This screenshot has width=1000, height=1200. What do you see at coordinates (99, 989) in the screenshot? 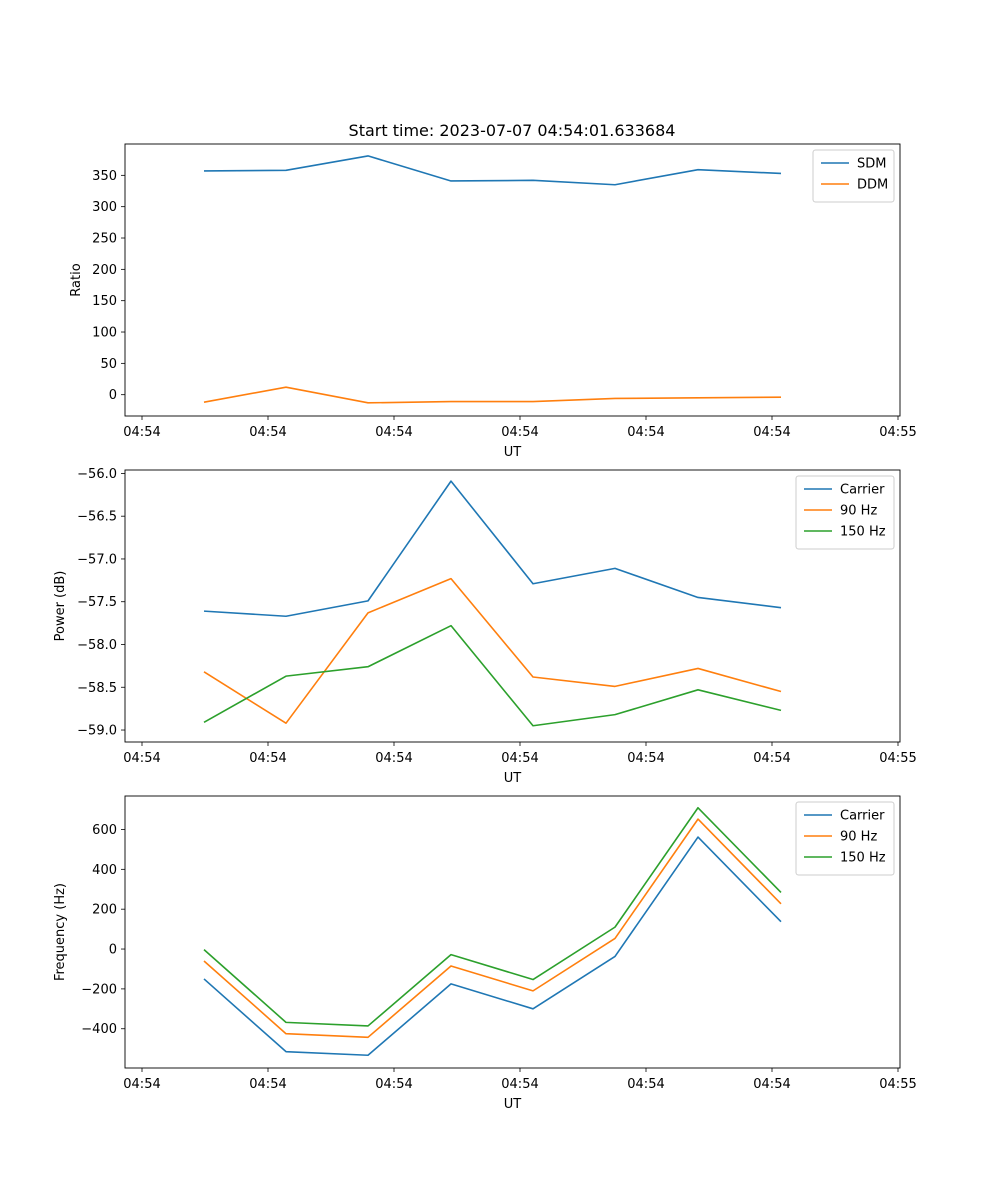
I see `y-tick-label: −200` at bounding box center [99, 989].